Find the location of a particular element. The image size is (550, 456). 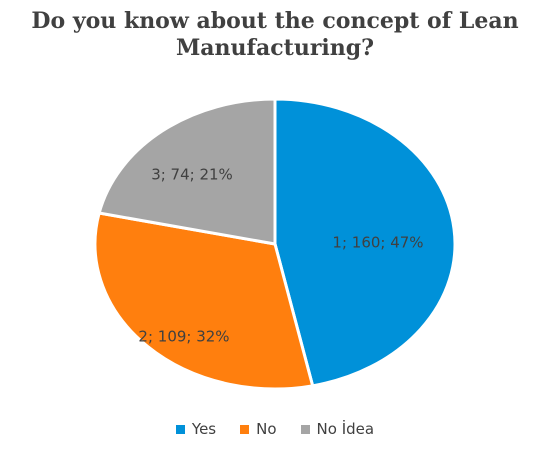

legend-label-no: No is located at coordinates (266, 429).